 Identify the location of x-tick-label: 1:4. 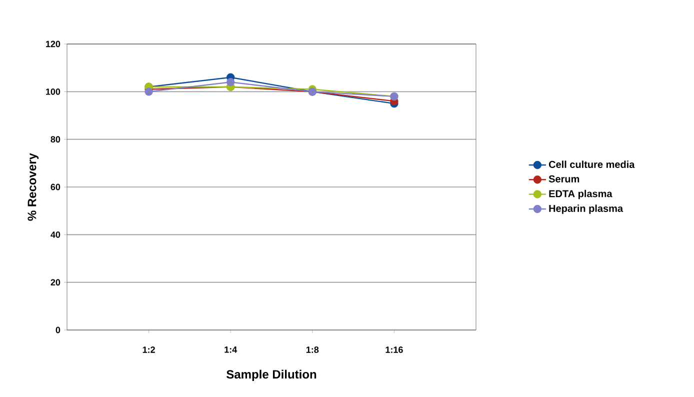
(231, 349).